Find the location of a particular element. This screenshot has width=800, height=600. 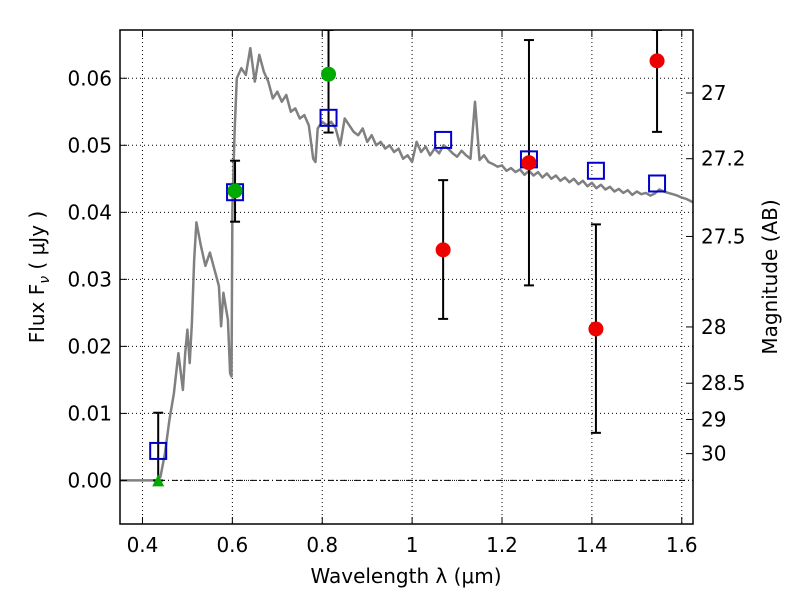

y2-tick-label: 28.5 is located at coordinates (723, 383).